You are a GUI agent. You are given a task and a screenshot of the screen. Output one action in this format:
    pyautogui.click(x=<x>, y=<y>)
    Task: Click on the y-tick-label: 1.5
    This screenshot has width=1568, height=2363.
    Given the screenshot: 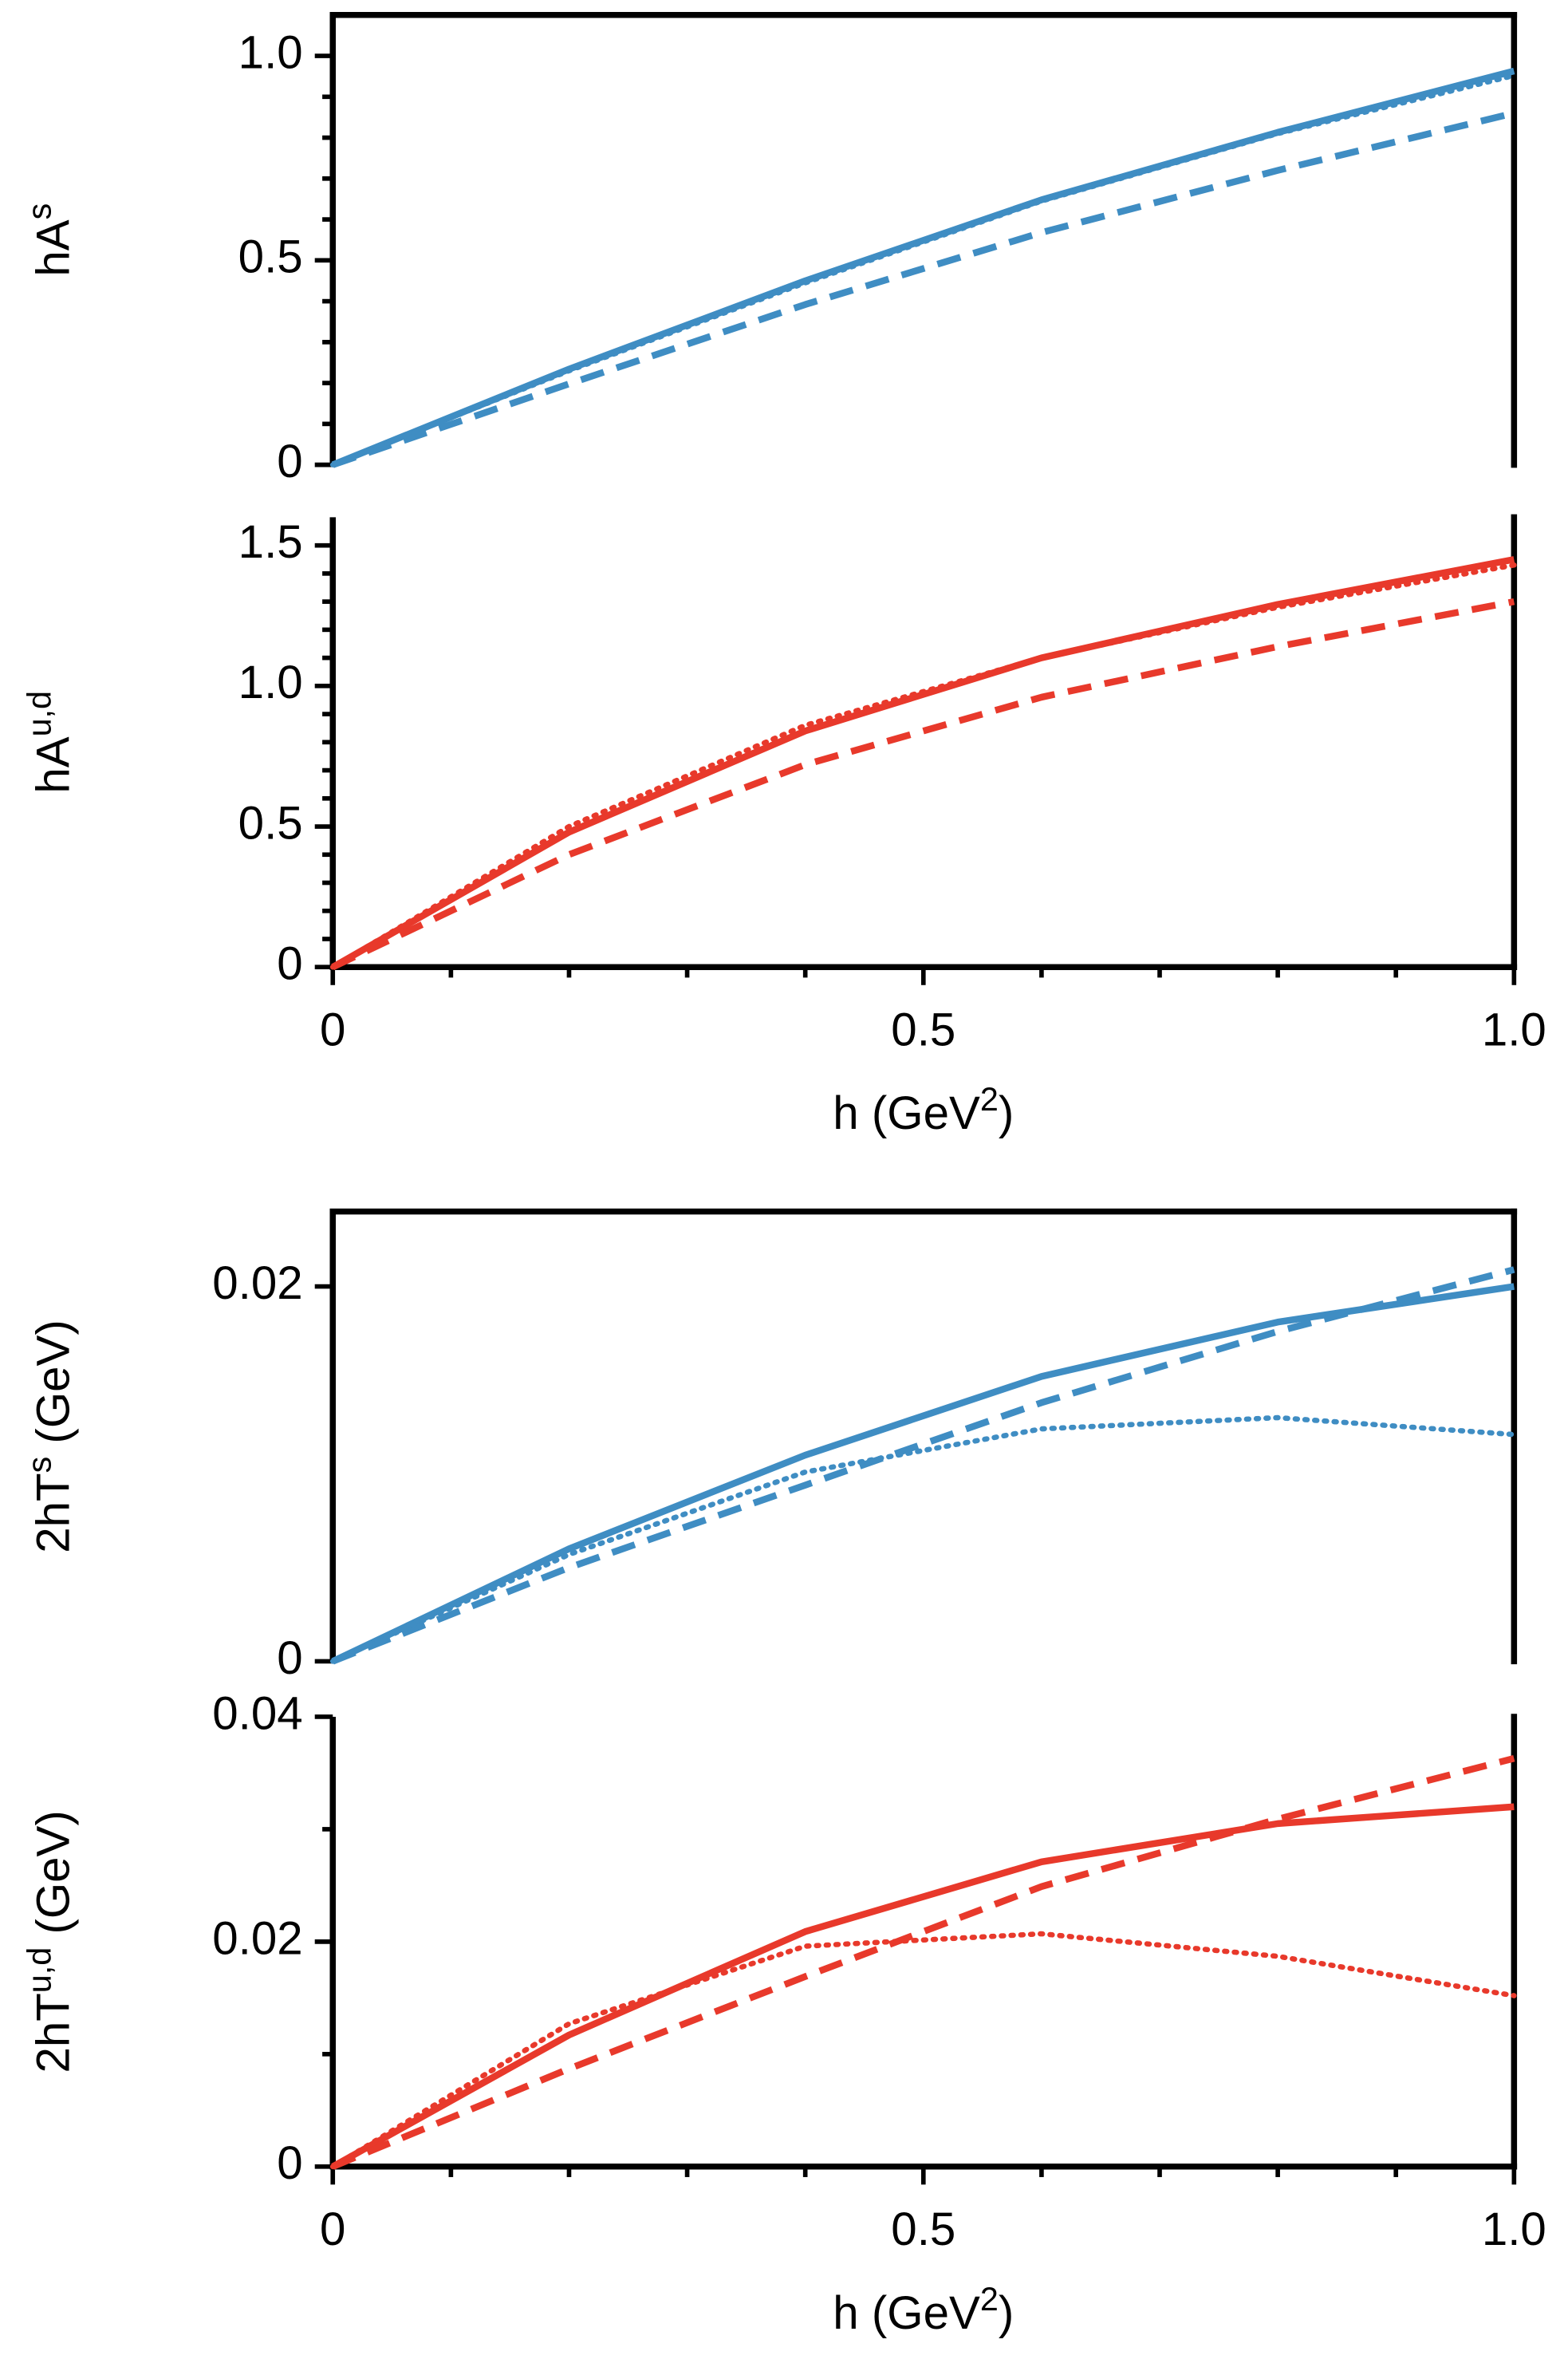 What is the action you would take?
    pyautogui.click(x=270, y=542)
    